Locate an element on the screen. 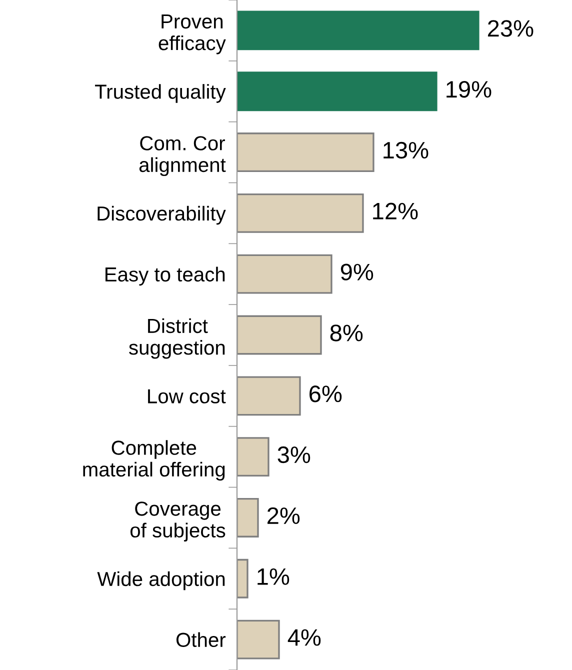 The height and width of the screenshot is (670, 572). y-tick-label: Discoverability is located at coordinates (162, 215).